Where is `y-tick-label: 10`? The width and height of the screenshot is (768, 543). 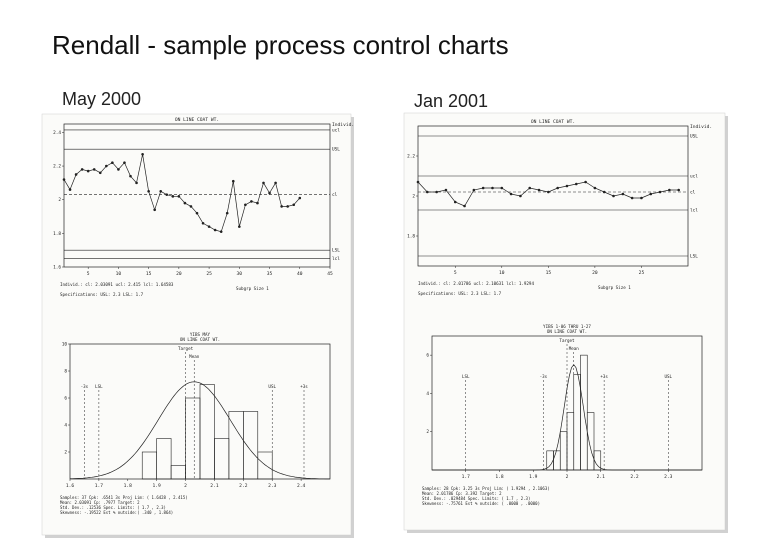
y-tick-label: 10 is located at coordinates (65, 345).